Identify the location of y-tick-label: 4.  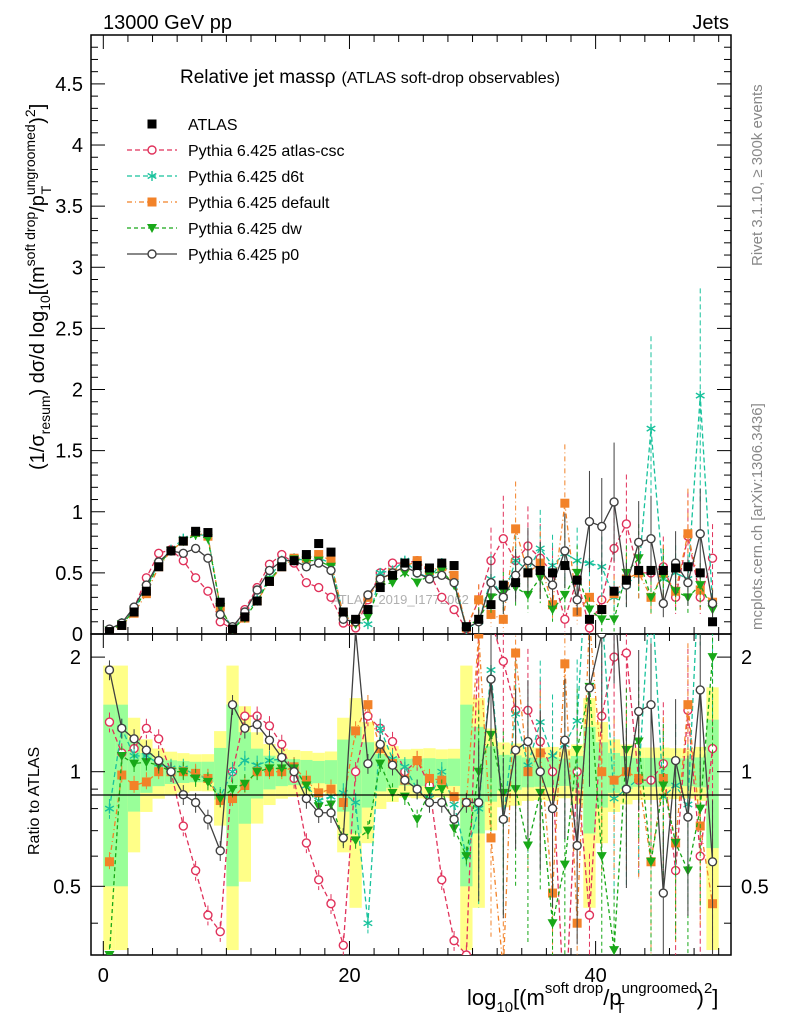
(77, 146).